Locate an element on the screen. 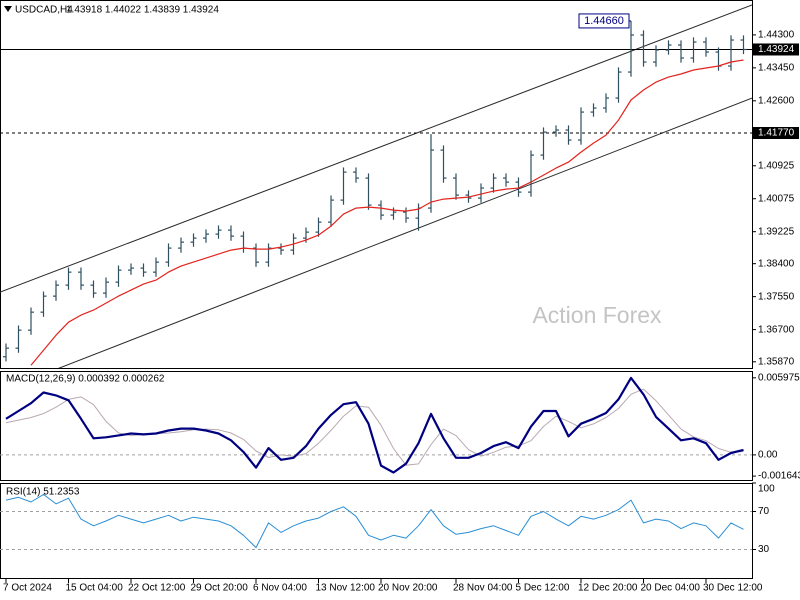 The height and width of the screenshot is (600, 800). y-tick-label: 100 is located at coordinates (766, 489).